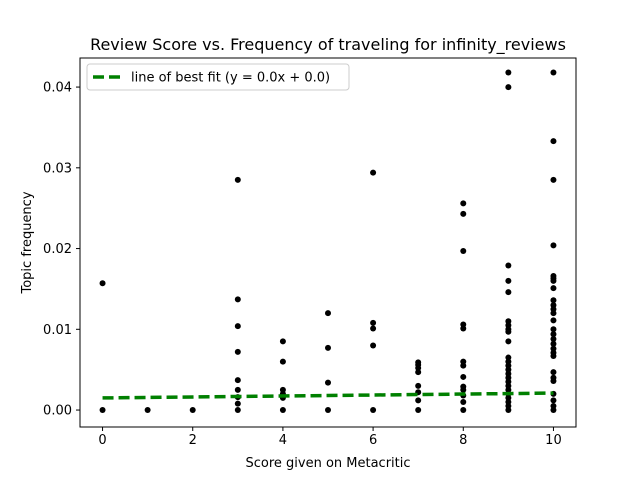  What do you see at coordinates (553, 440) in the screenshot?
I see `x-tick-label: 10` at bounding box center [553, 440].